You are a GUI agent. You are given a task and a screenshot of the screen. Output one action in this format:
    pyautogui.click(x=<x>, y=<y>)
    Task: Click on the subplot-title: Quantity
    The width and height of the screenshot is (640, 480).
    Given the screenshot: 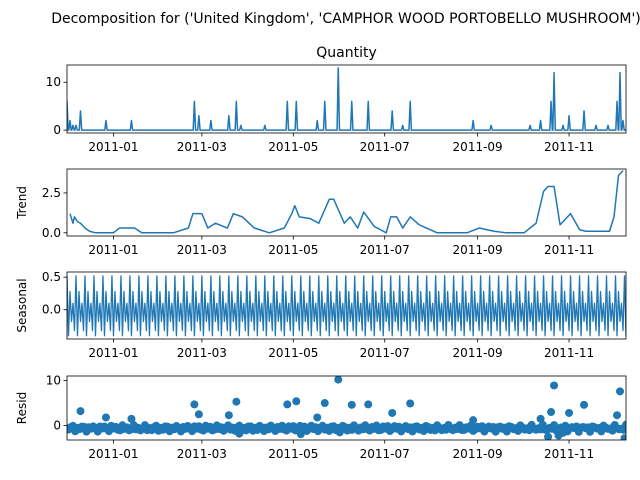 What is the action you would take?
    pyautogui.click(x=346, y=53)
    